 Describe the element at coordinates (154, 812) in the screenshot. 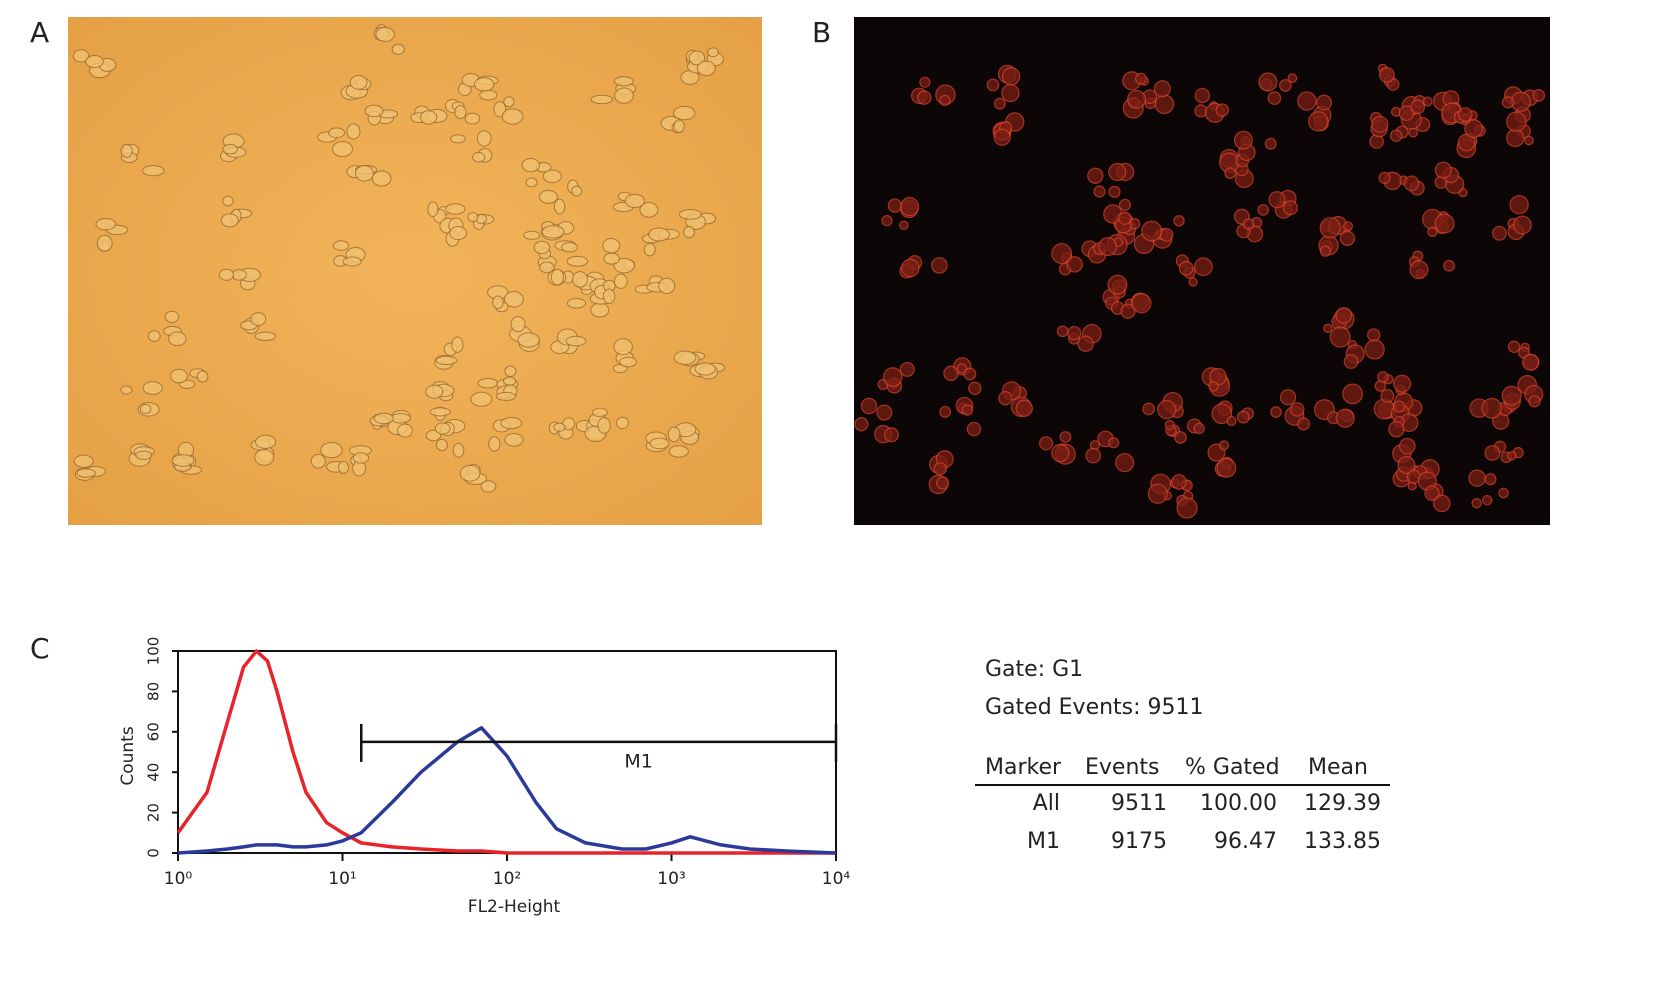

I see `y-tick-label: 20` at that location.